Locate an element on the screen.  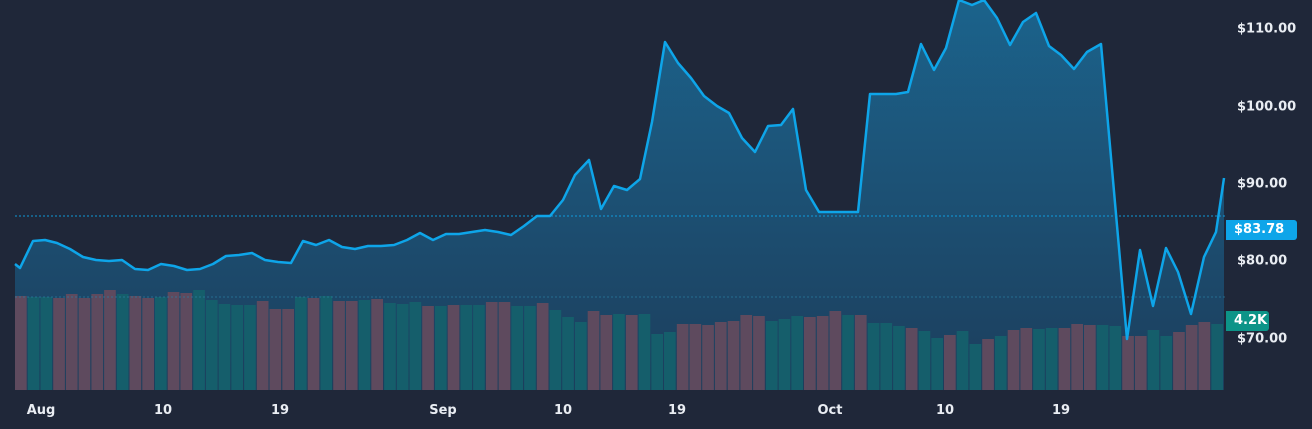
y-tick-label: $70.00 is located at coordinates (1262, 339).